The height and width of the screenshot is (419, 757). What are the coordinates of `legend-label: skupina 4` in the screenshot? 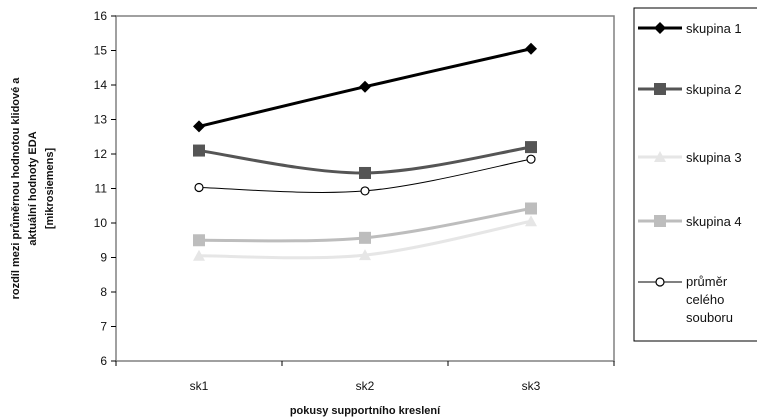 It's located at (714, 221).